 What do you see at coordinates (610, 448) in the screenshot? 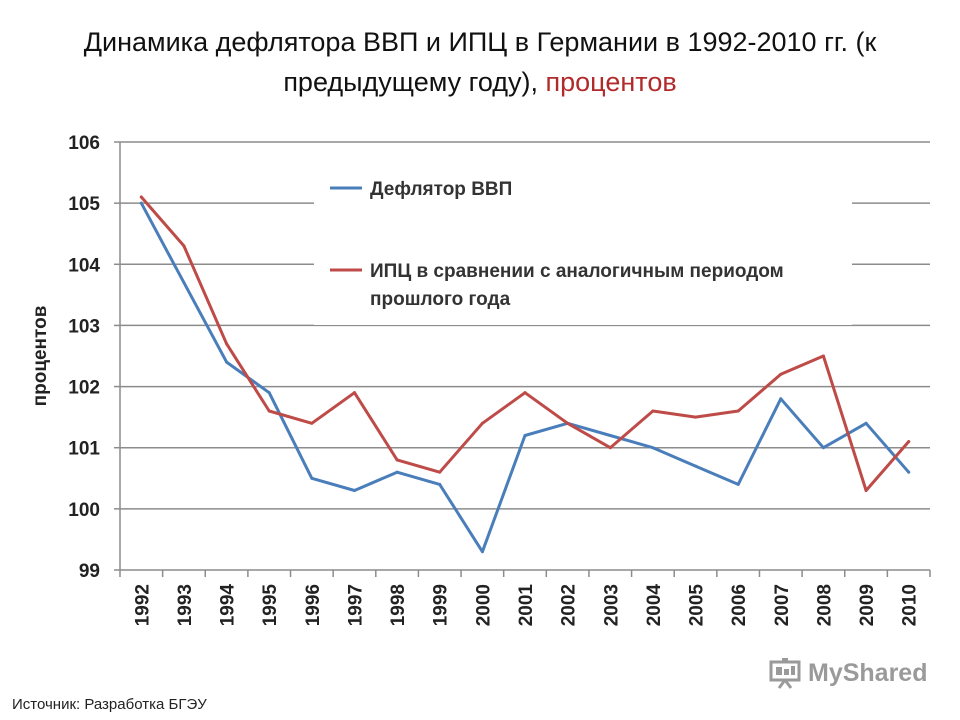
I see `data-point-s2-2003` at bounding box center [610, 448].